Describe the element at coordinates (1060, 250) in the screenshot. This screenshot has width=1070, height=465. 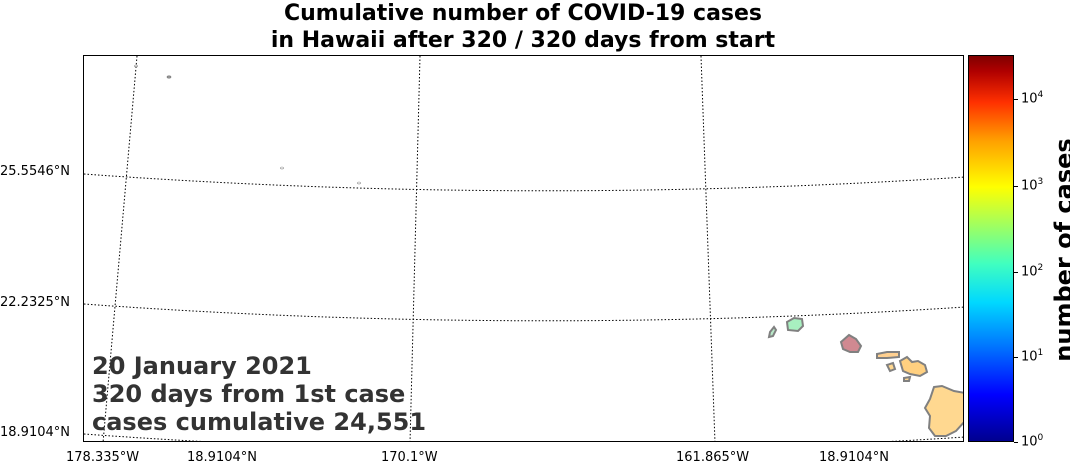
I see `colorbar-title: number of cases` at that location.